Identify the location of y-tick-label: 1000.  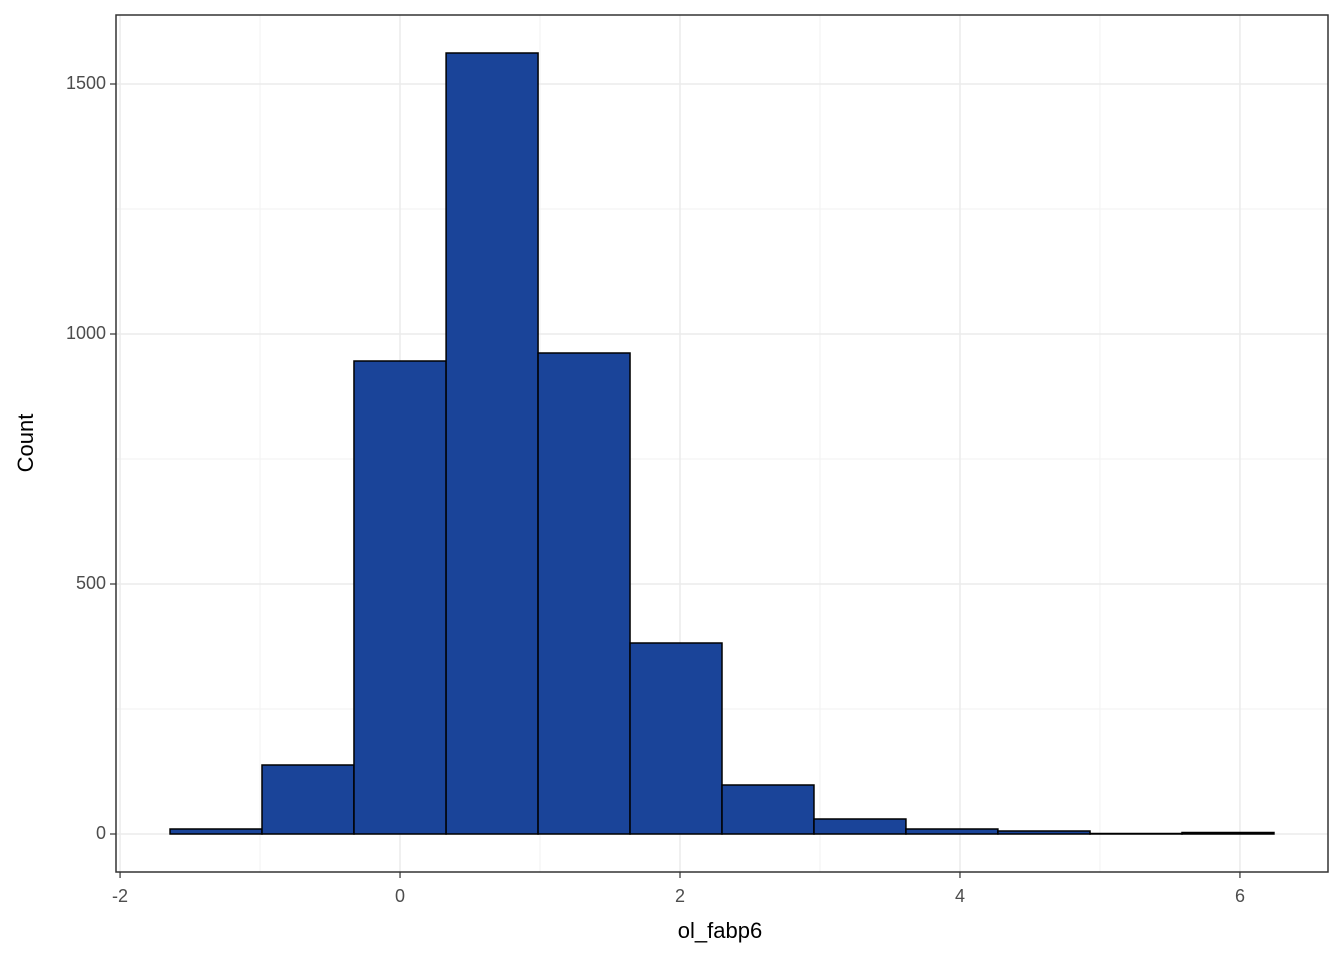
(86, 333).